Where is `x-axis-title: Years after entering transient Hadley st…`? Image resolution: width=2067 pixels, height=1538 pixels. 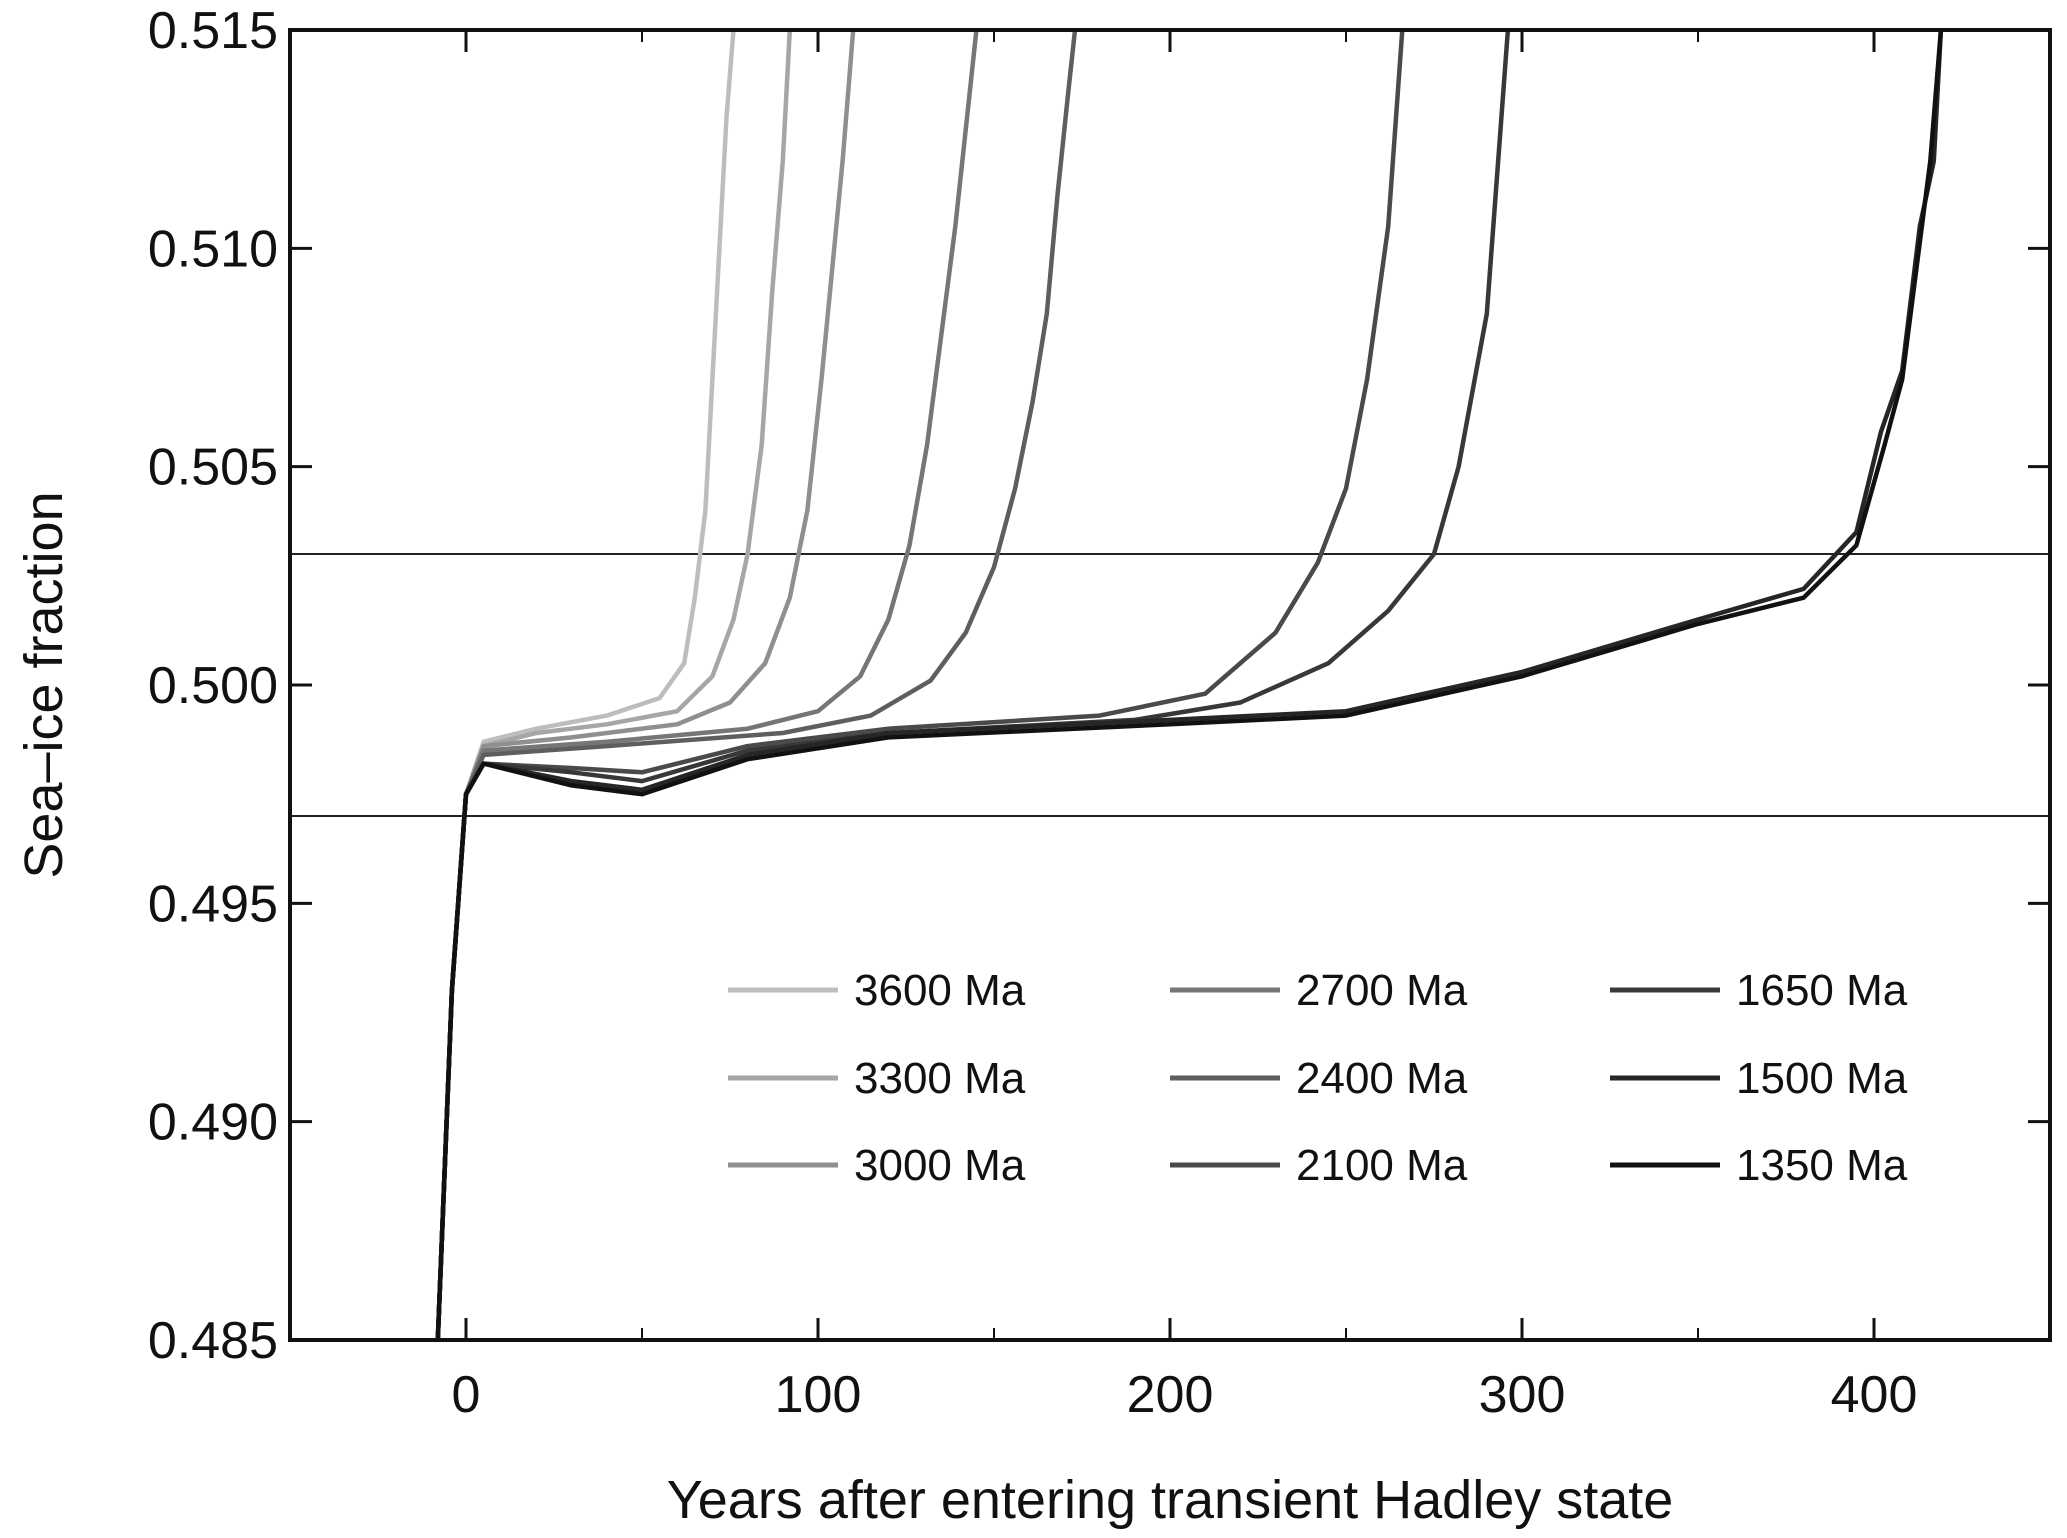
x-axis-title: Years after entering transient Hadley st… is located at coordinates (1170, 1500).